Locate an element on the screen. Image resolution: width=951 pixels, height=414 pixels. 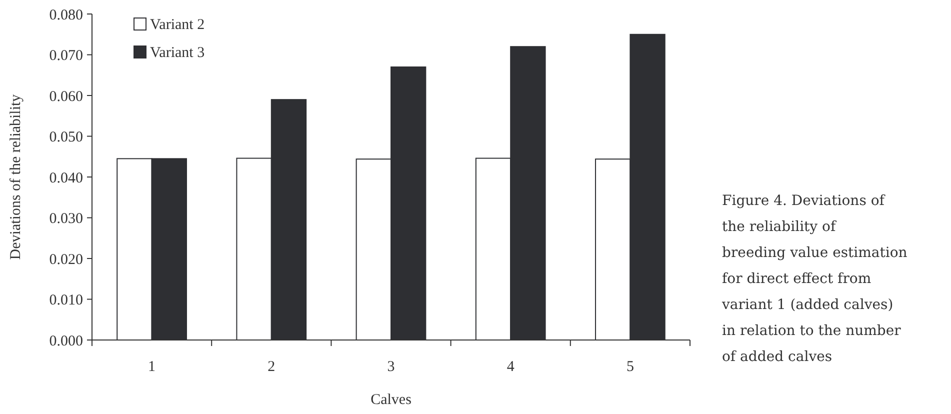
x-tick-label: 4 is located at coordinates (510, 367).